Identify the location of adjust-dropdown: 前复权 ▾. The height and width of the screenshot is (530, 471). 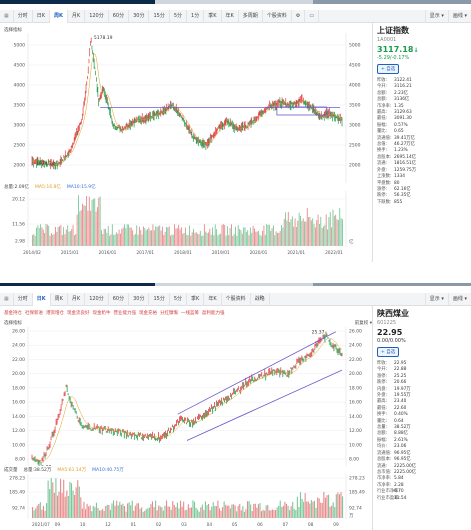
(363, 323).